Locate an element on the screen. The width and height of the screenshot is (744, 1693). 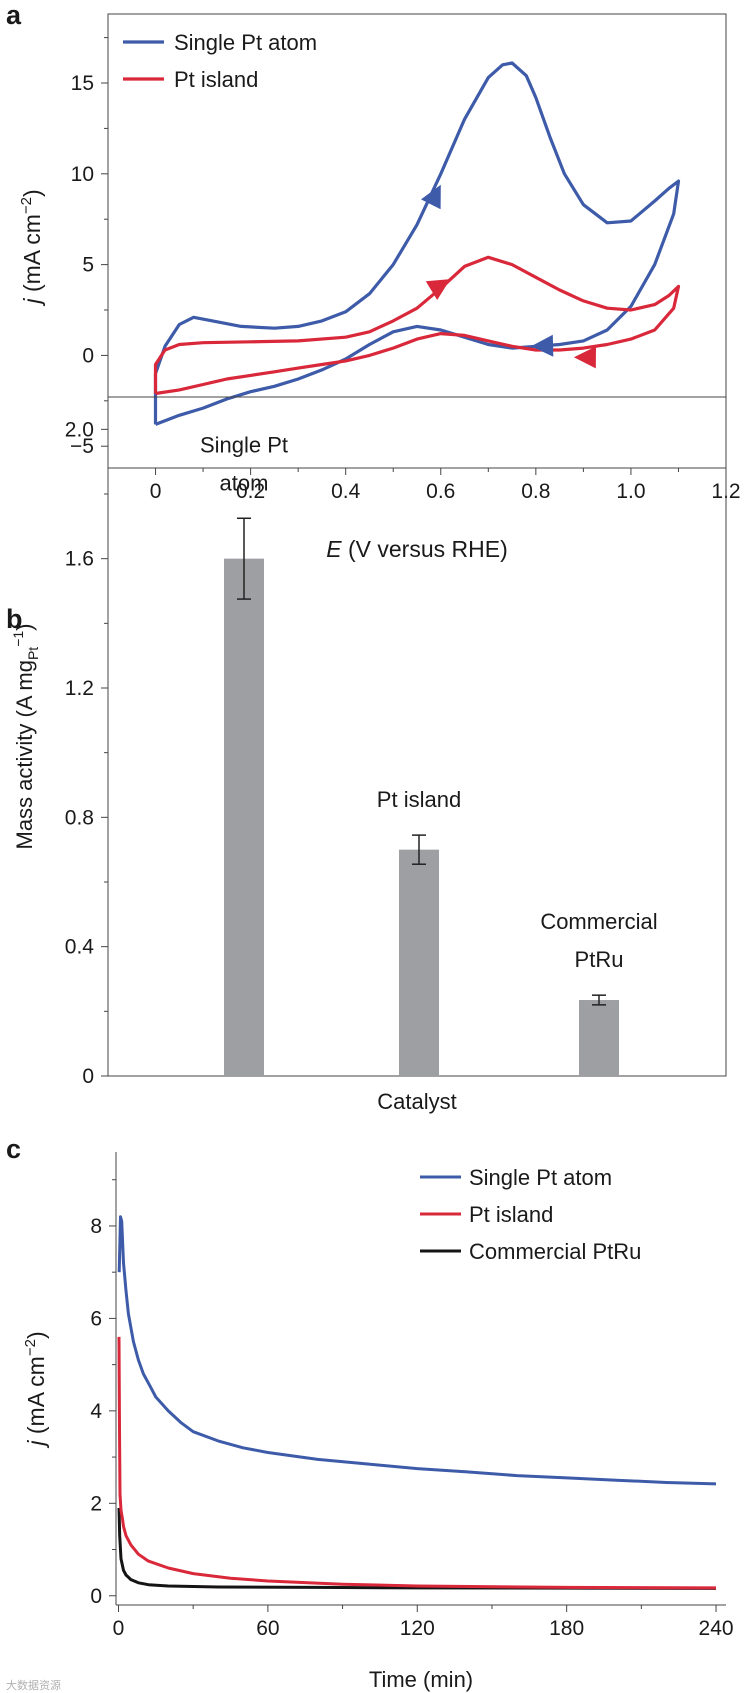
panel-b-category-label: Commercial is located at coordinates (598, 921).